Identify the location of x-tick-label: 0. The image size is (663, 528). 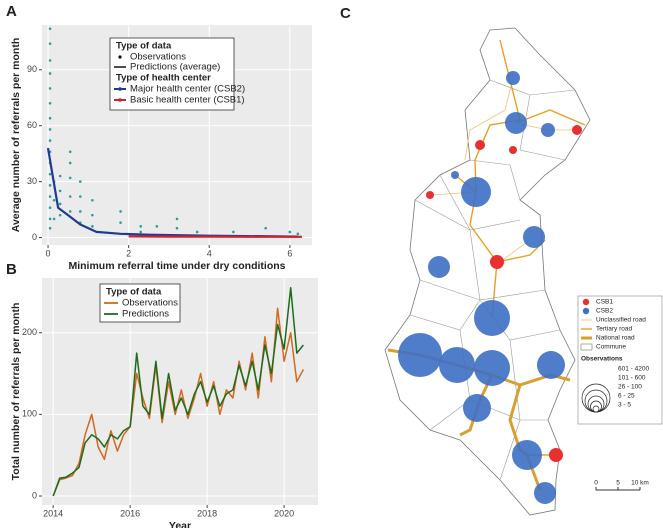
(48, 253).